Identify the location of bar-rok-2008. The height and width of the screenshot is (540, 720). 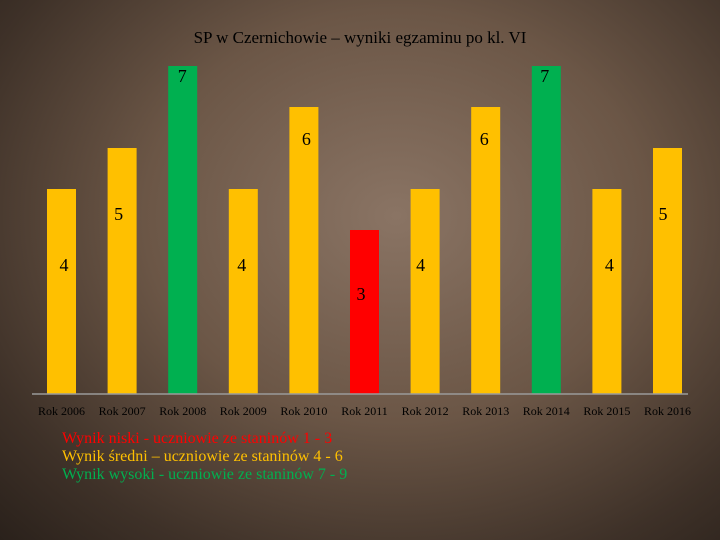
(183, 230).